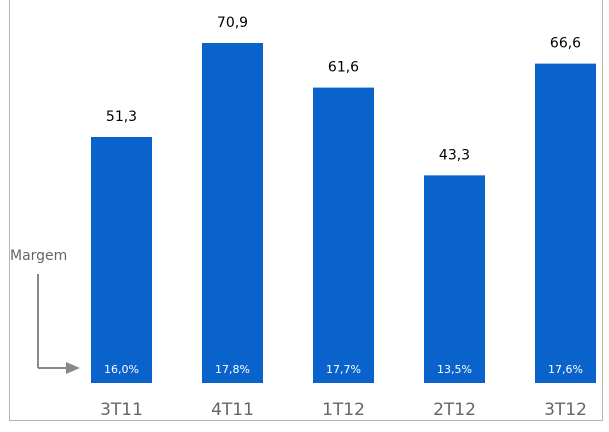  I want to click on value-label-3T12: 66,6, so click(565, 44).